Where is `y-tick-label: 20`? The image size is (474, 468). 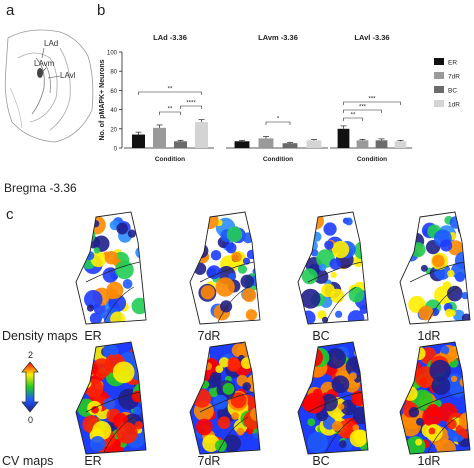 y-tick-label: 20 is located at coordinates (113, 130).